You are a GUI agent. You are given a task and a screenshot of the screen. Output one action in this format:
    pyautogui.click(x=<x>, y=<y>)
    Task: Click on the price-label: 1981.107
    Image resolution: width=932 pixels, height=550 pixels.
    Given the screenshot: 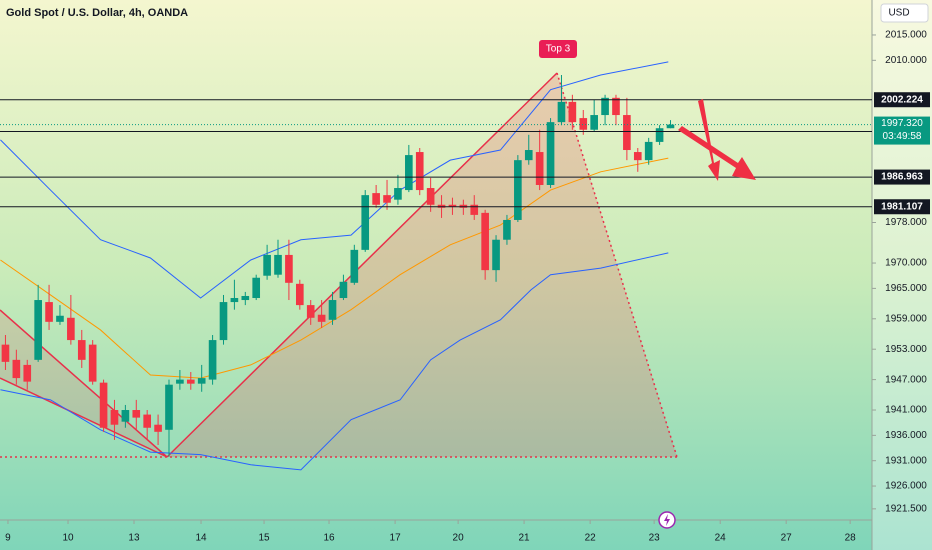 What is the action you would take?
    pyautogui.click(x=902, y=206)
    